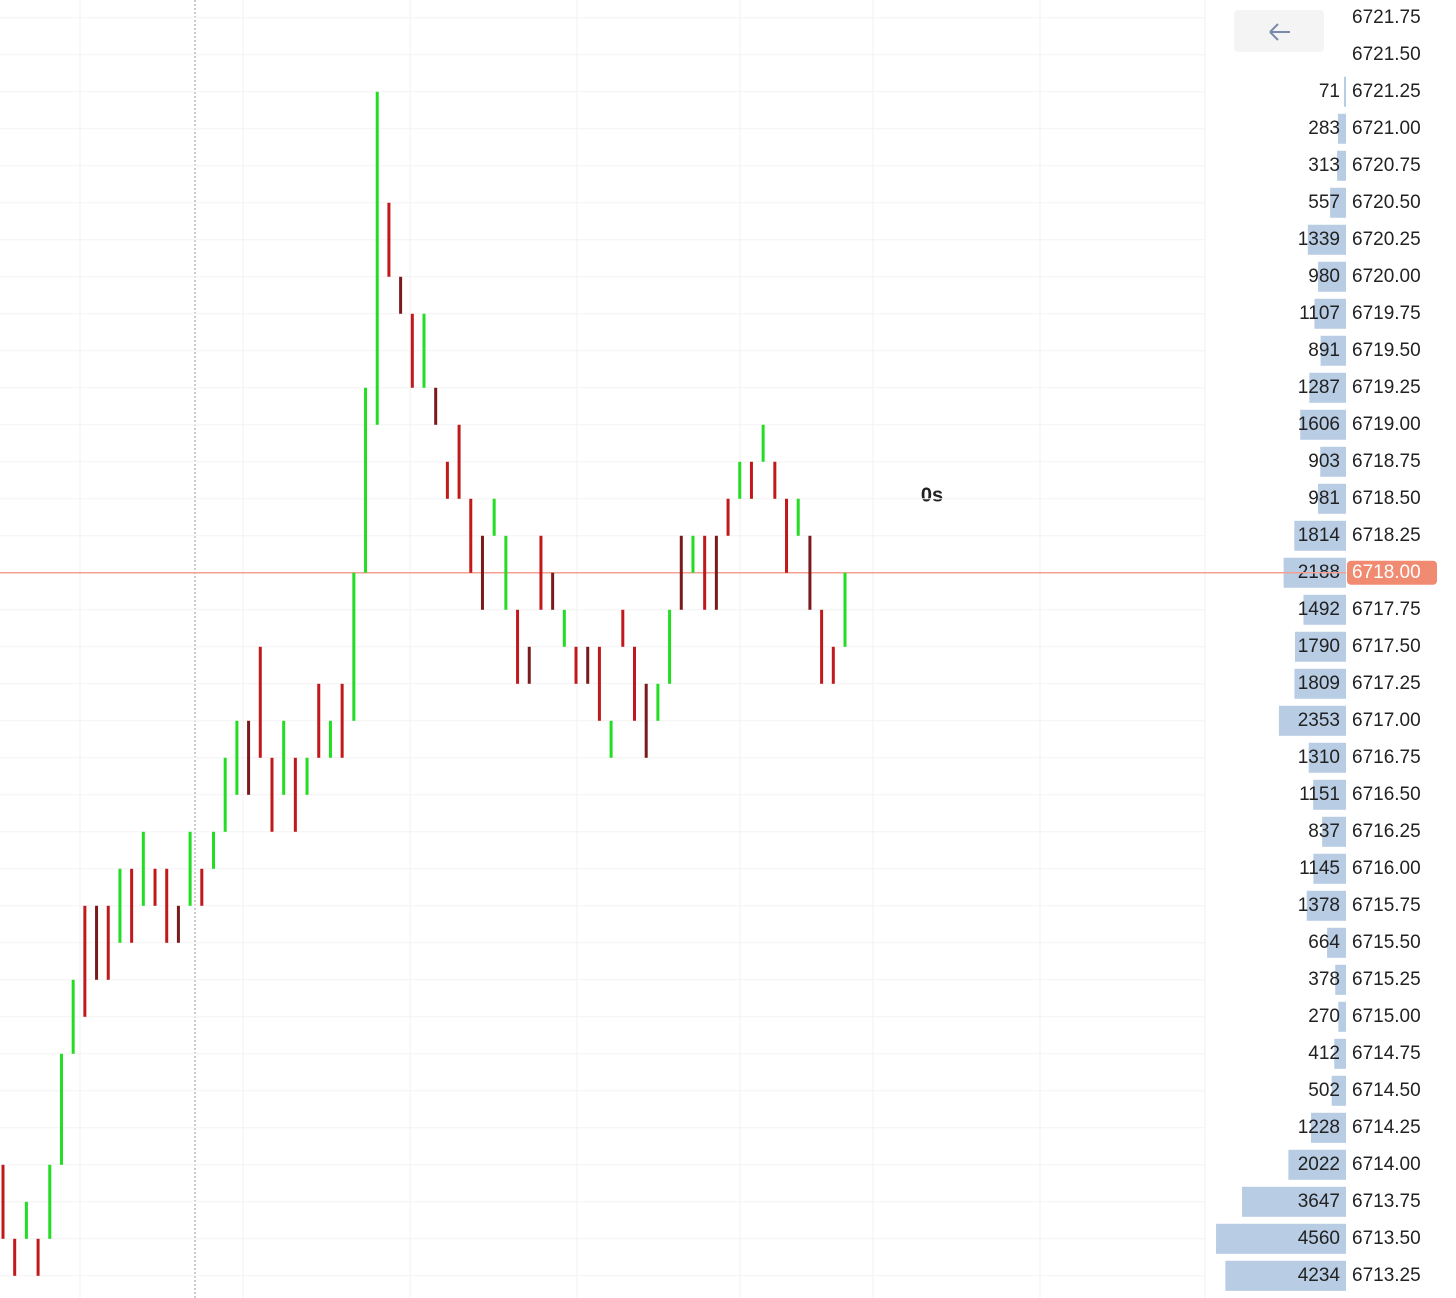 This screenshot has width=1456, height=1298. What do you see at coordinates (1329, 91) in the screenshot?
I see `volume-label: 71` at bounding box center [1329, 91].